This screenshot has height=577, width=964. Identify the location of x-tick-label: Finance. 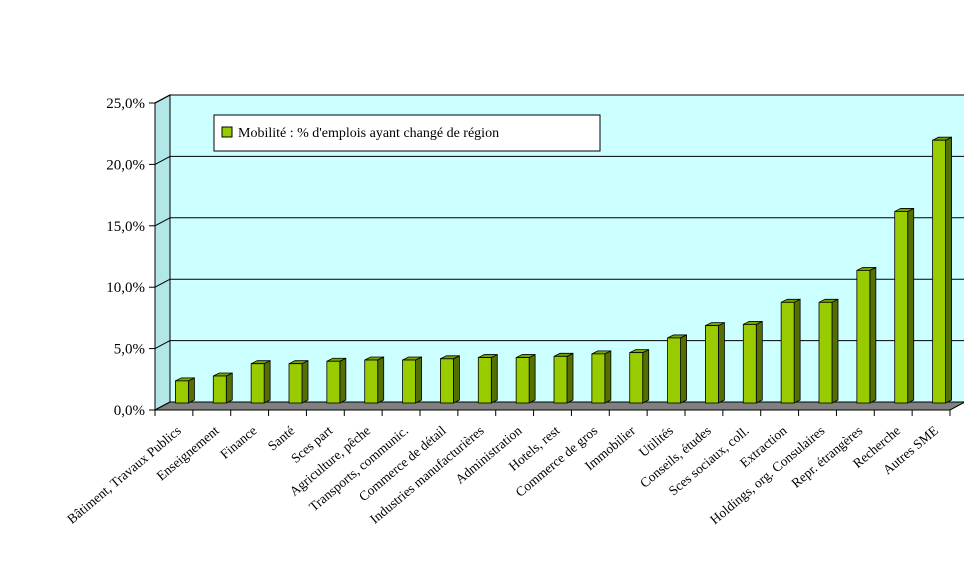
(238, 442).